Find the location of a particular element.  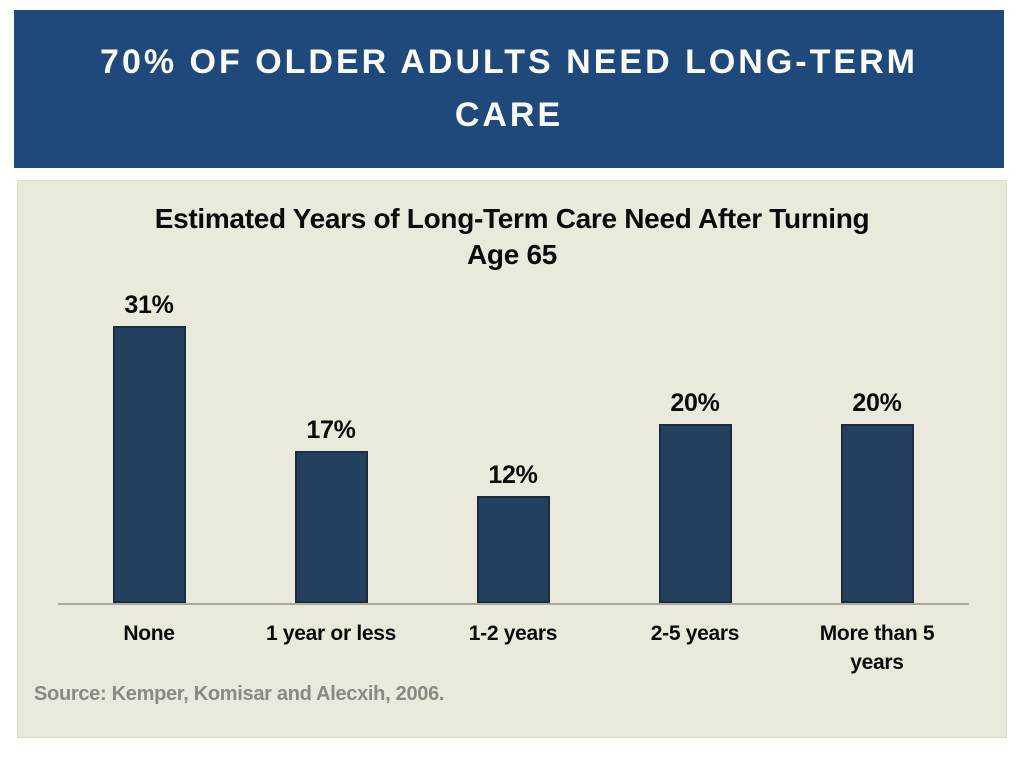

bar-column-1-2-years: 12% is located at coordinates (513, 443).